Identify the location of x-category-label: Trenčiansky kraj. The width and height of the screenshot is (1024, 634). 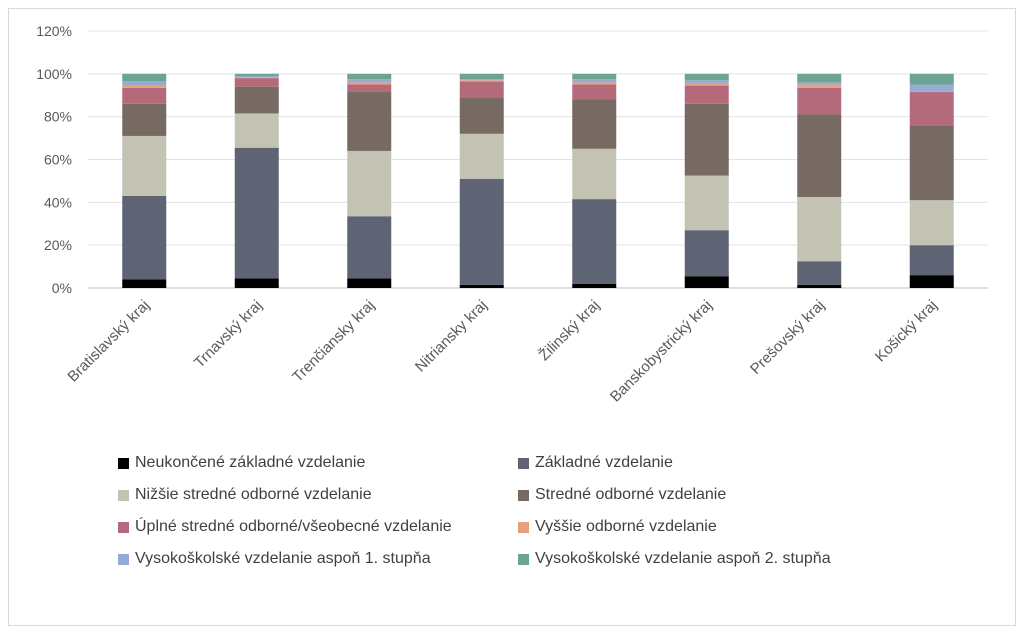
(333, 341).